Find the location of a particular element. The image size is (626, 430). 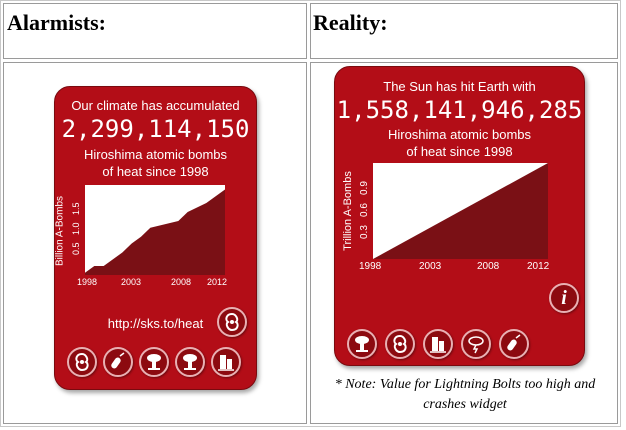

lightning-cloud-icon is located at coordinates (476, 345).